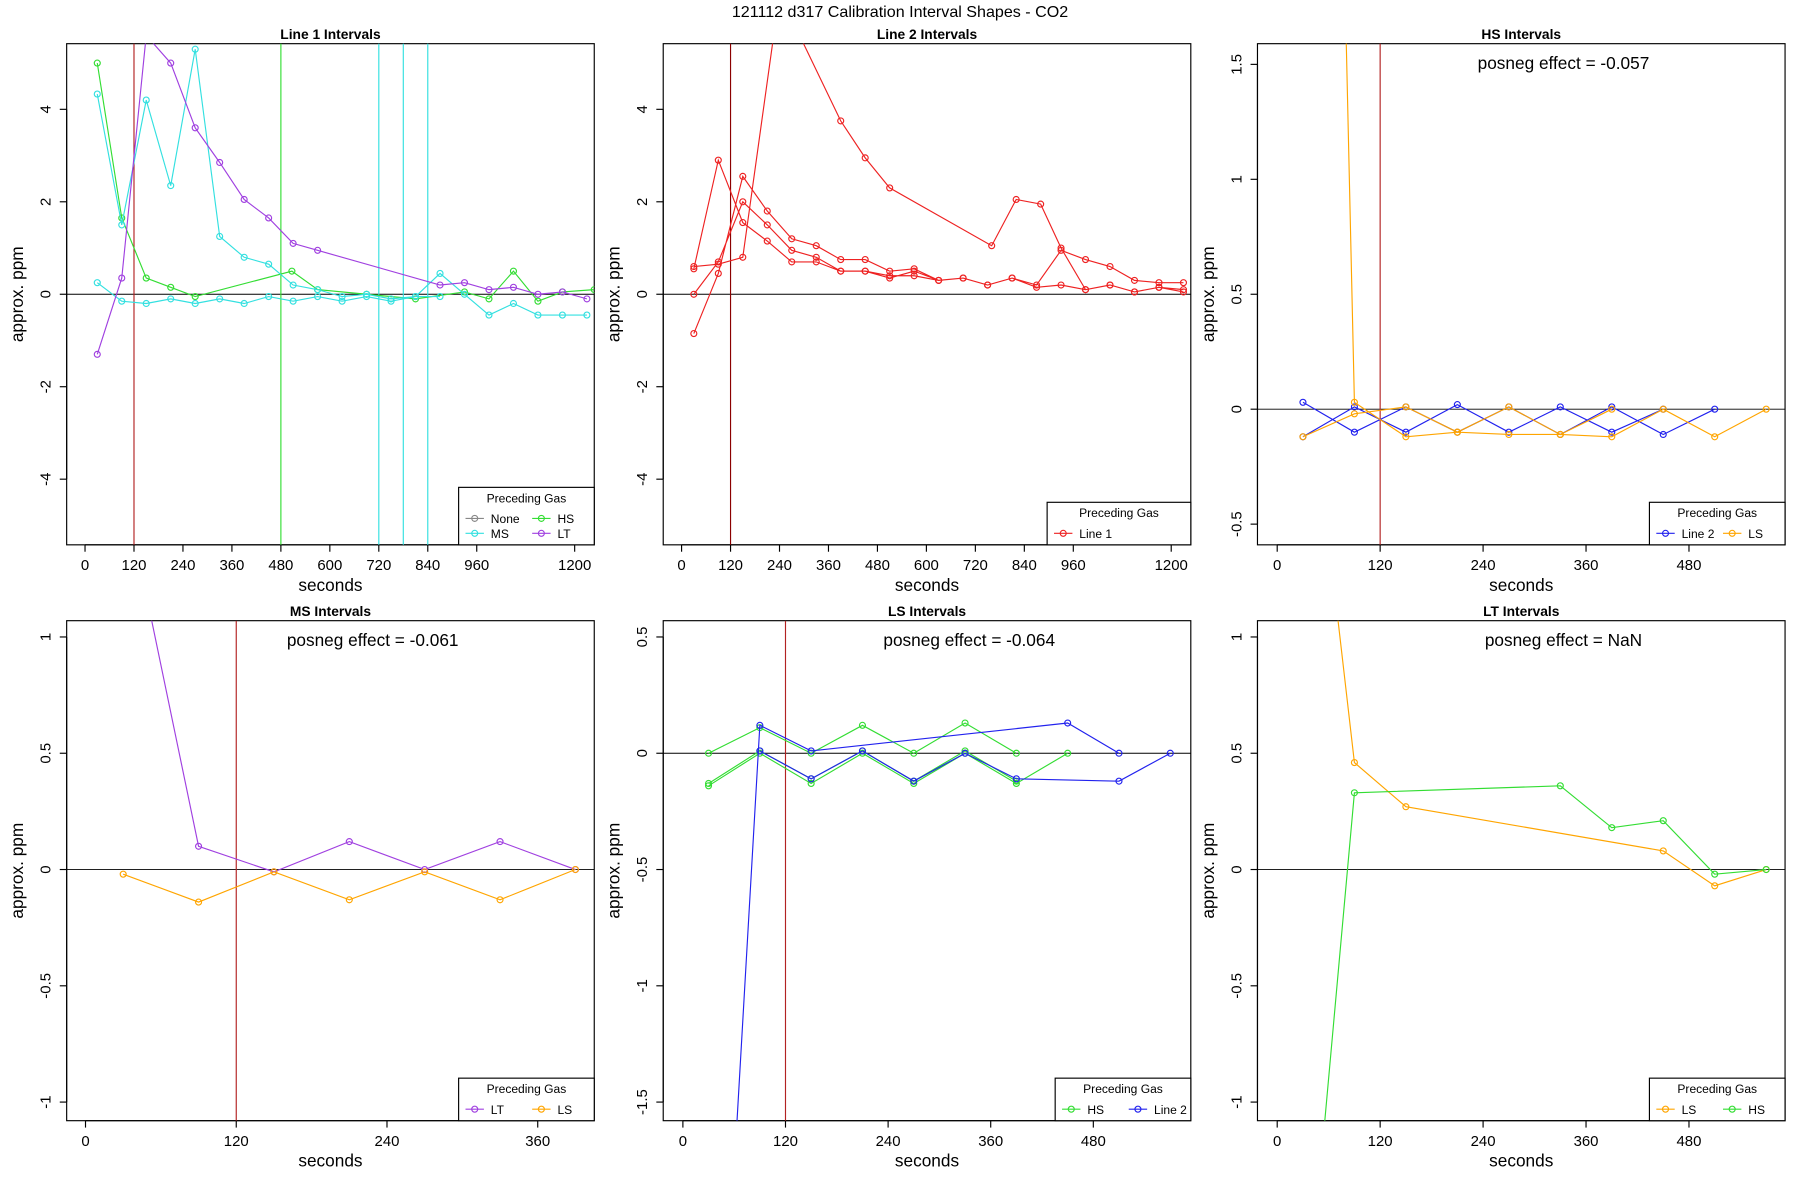 The height and width of the screenshot is (1200, 1800). I want to click on legend-title: Preceding Gas, so click(1717, 513).